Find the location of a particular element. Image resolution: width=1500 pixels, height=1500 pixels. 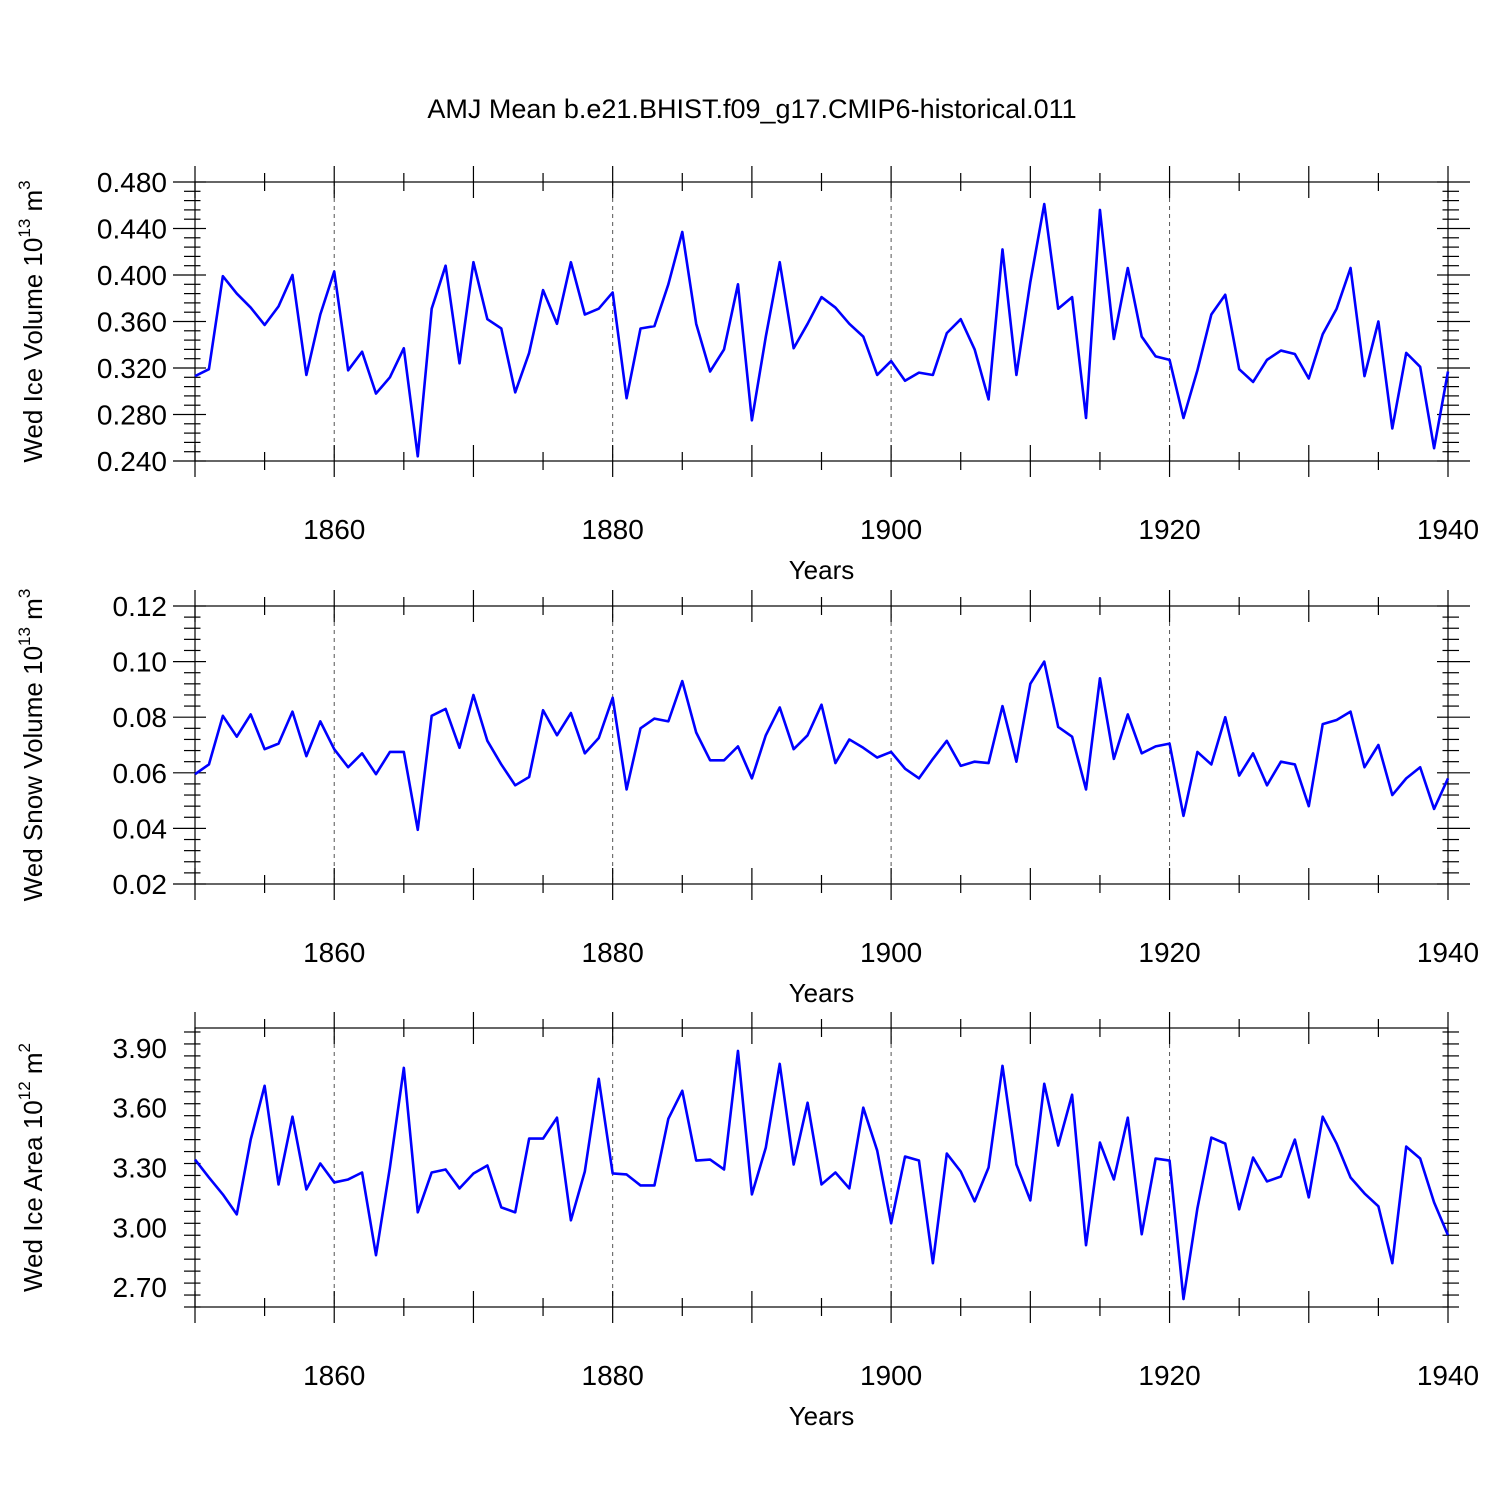

y-tick-label: 3.30 is located at coordinates (140, 1168).